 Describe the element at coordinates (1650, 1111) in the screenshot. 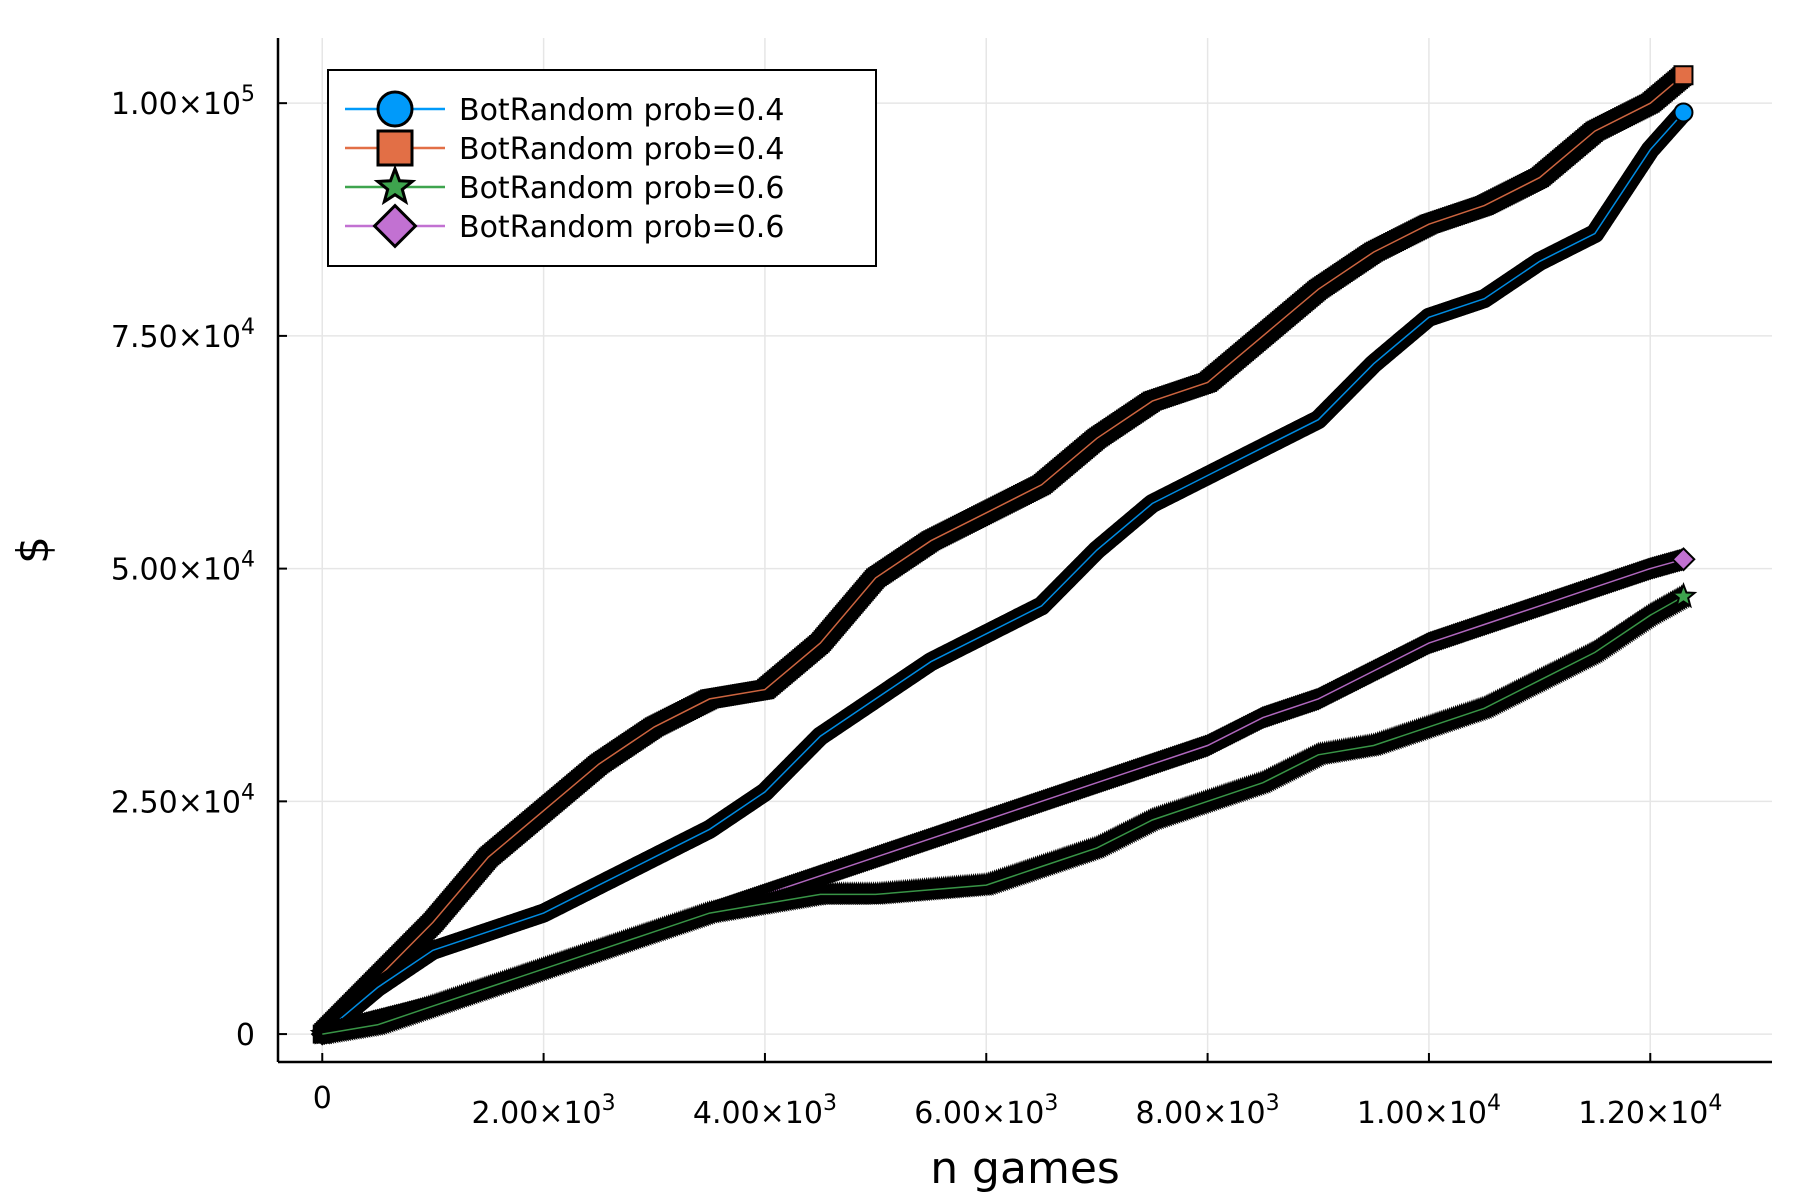

I see `x-tick-label: 1.20×10⁴` at that location.